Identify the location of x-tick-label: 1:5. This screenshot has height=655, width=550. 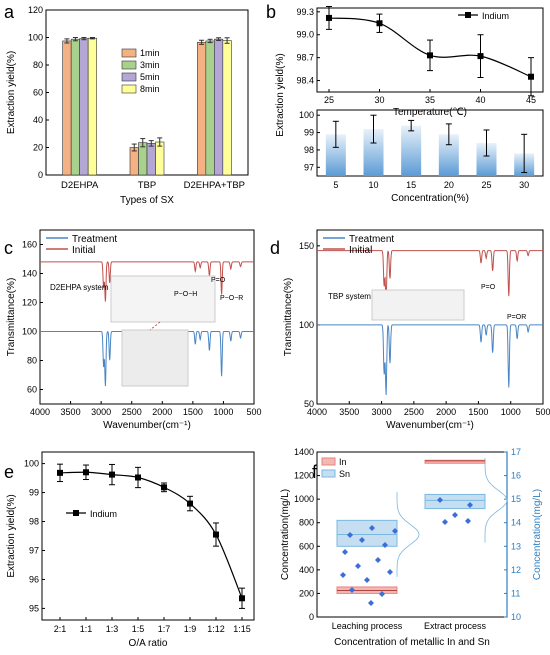
(138, 629).